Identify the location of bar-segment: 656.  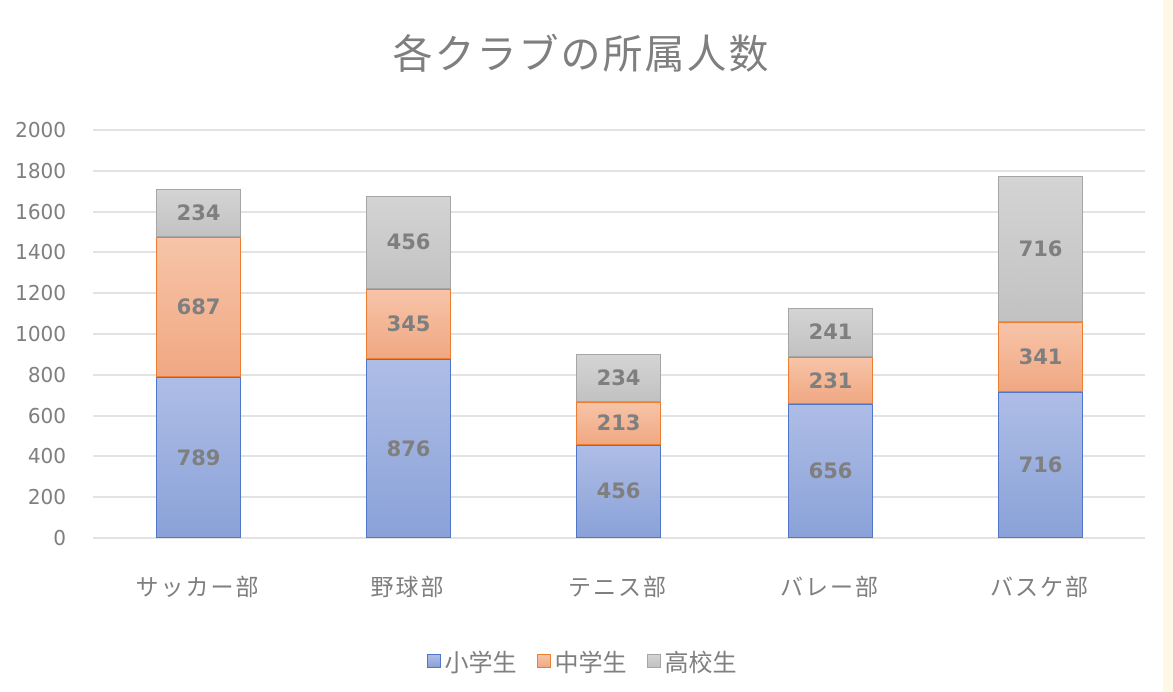
(830, 471).